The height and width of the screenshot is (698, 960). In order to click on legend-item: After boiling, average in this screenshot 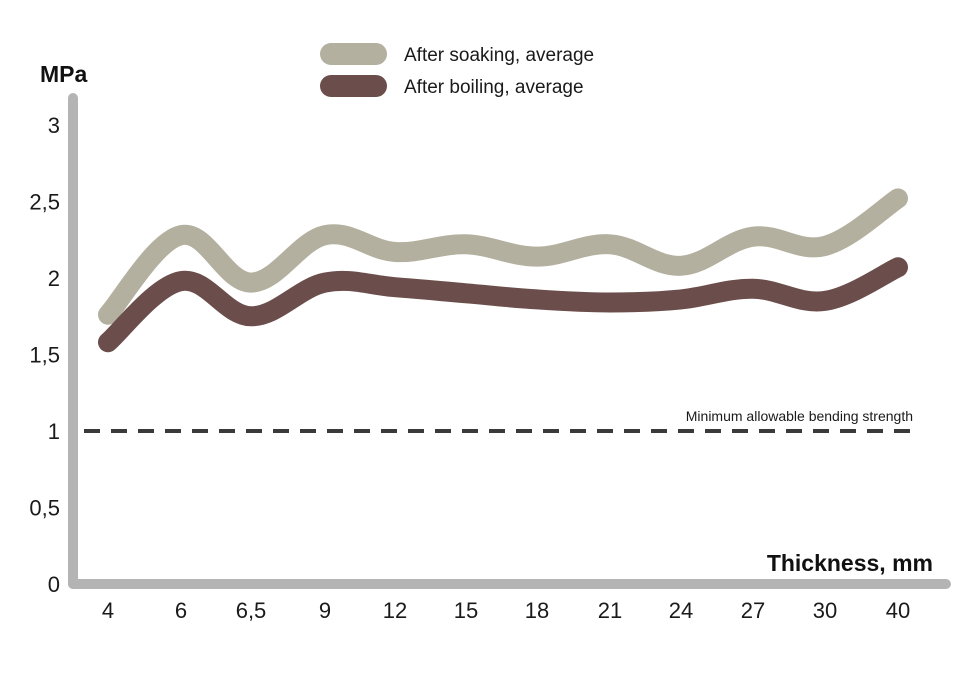, I will do `click(452, 86)`.